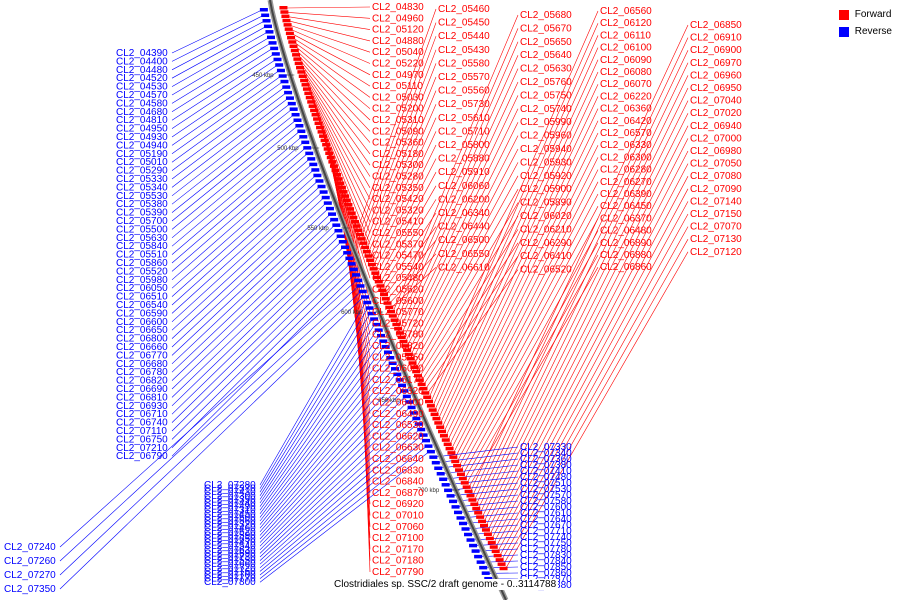 This screenshot has height=600, width=900. Describe the element at coordinates (398, 97) in the screenshot. I see `forward-gene-label: CL2_05030` at that location.